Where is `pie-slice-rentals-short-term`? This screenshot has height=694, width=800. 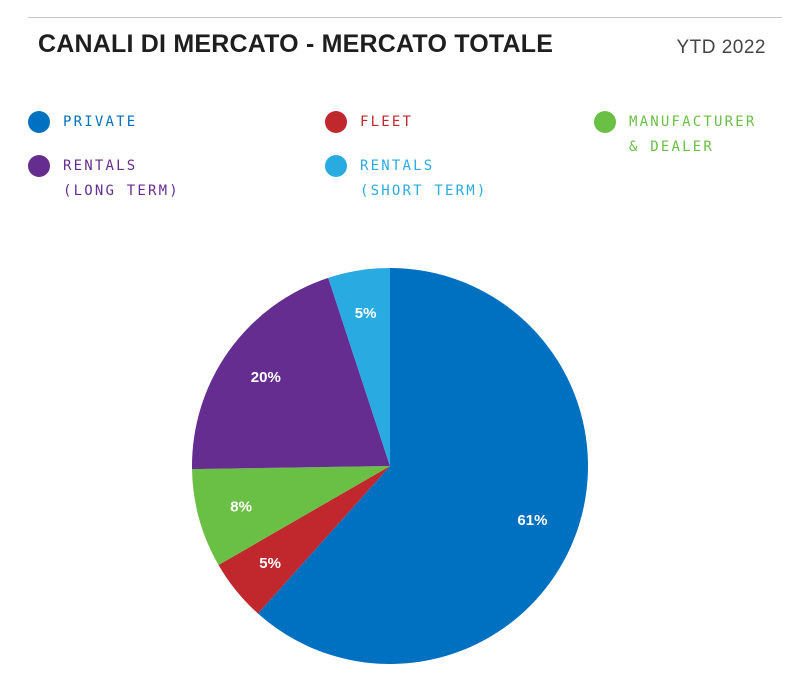 pie-slice-rentals-short-term is located at coordinates (359, 367).